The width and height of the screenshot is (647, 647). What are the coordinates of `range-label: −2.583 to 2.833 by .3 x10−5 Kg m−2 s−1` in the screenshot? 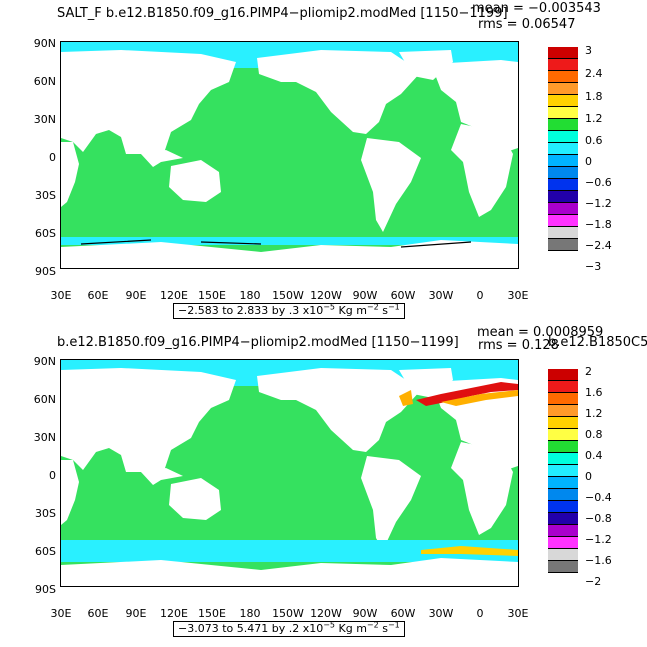 It's located at (289, 311).